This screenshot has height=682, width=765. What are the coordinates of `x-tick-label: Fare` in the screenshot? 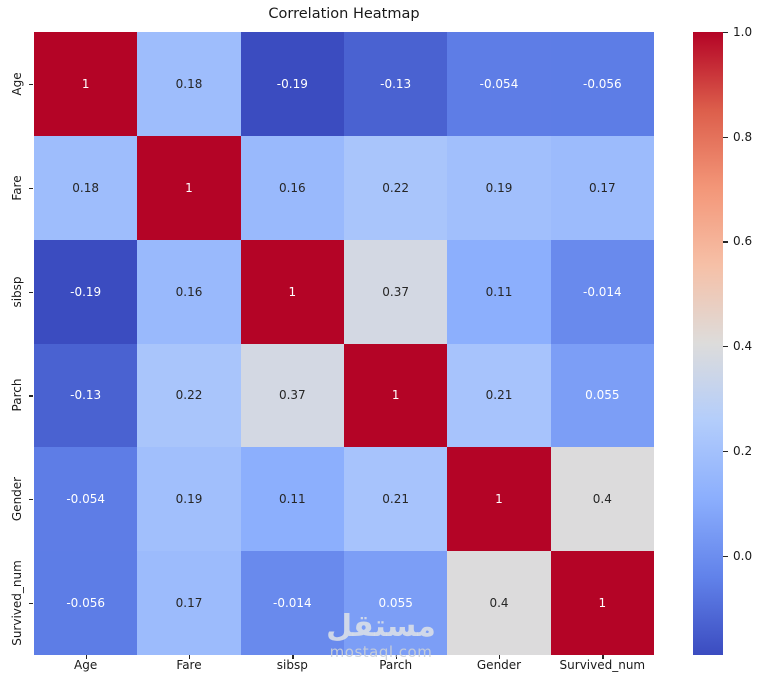 It's located at (189, 665).